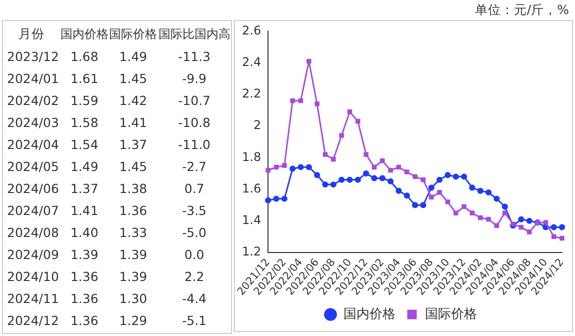 The height and width of the screenshot is (336, 575). Describe the element at coordinates (84, 78) in the screenshot. I see `text: 1.61` at that location.